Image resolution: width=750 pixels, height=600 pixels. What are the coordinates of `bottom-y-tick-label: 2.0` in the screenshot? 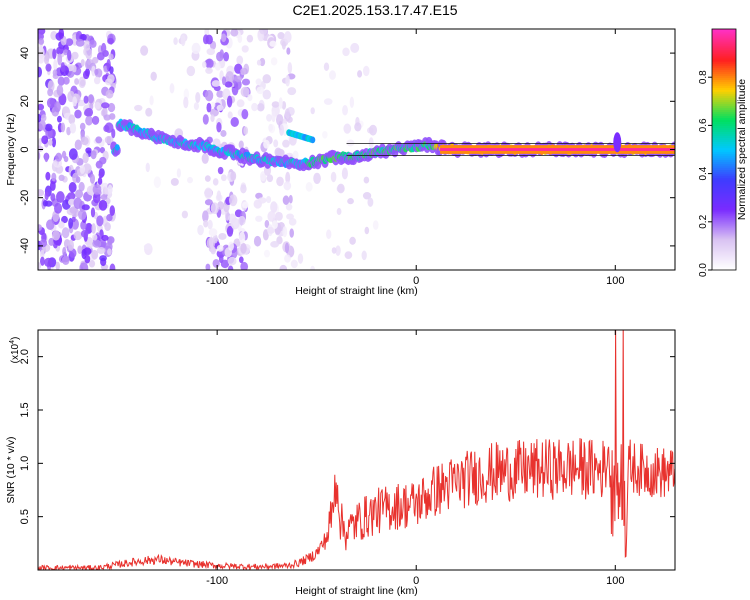 It's located at (25, 356).